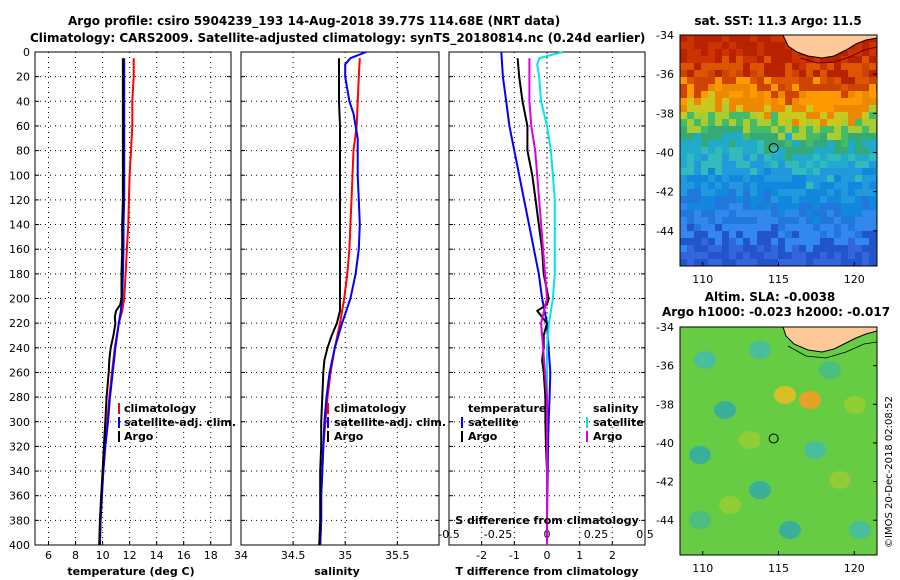 This screenshot has height=580, width=900. What do you see at coordinates (829, 340) in the screenshot?
I see `sla-land-australia` at bounding box center [829, 340].